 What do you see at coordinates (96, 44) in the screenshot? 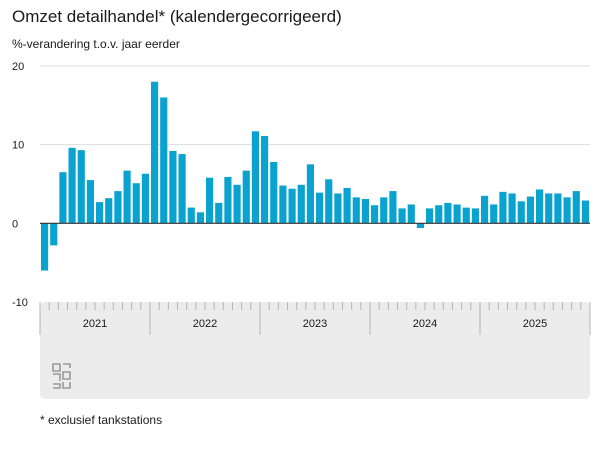
I see `chart-subtitle: %-verandering t.o.v. jaar eerder` at bounding box center [96, 44].